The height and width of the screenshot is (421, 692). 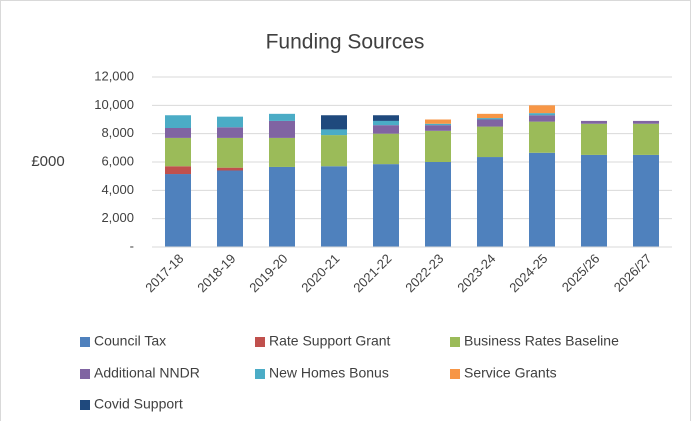 I want to click on legend-label: New Homes Bonus, so click(x=329, y=373).